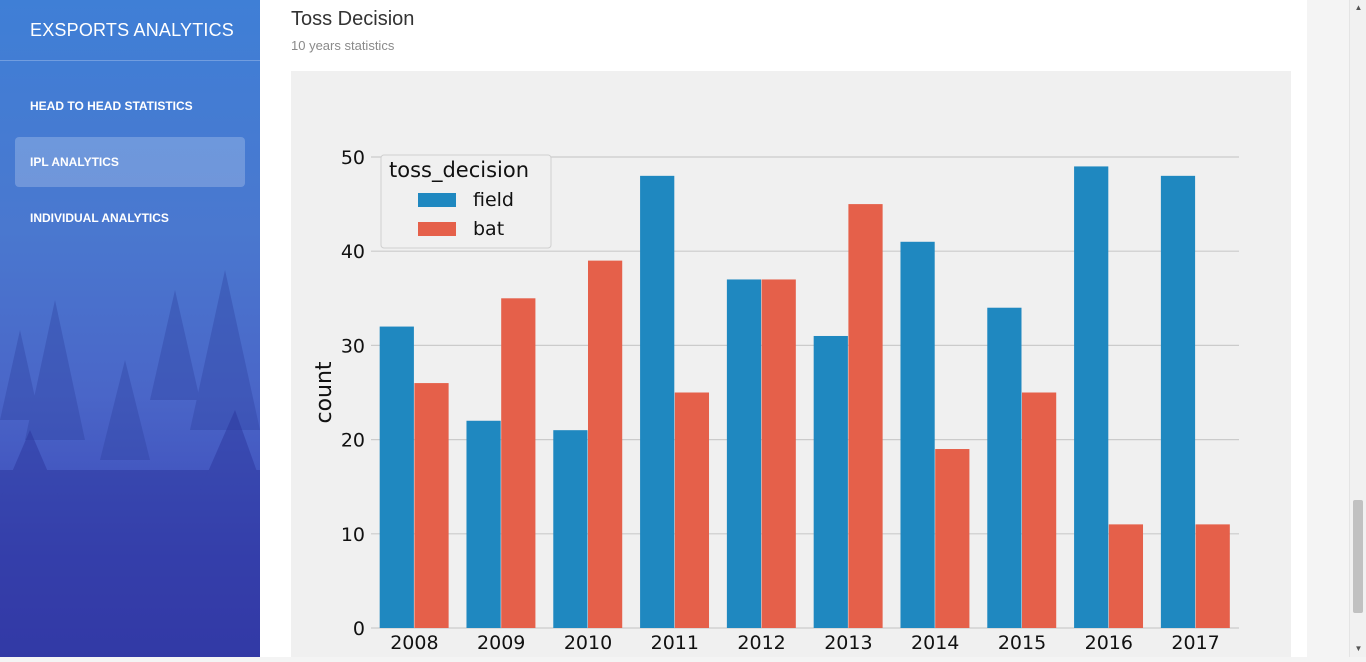 This screenshot has height=662, width=1366. I want to click on bar-field-2012, so click(744, 453).